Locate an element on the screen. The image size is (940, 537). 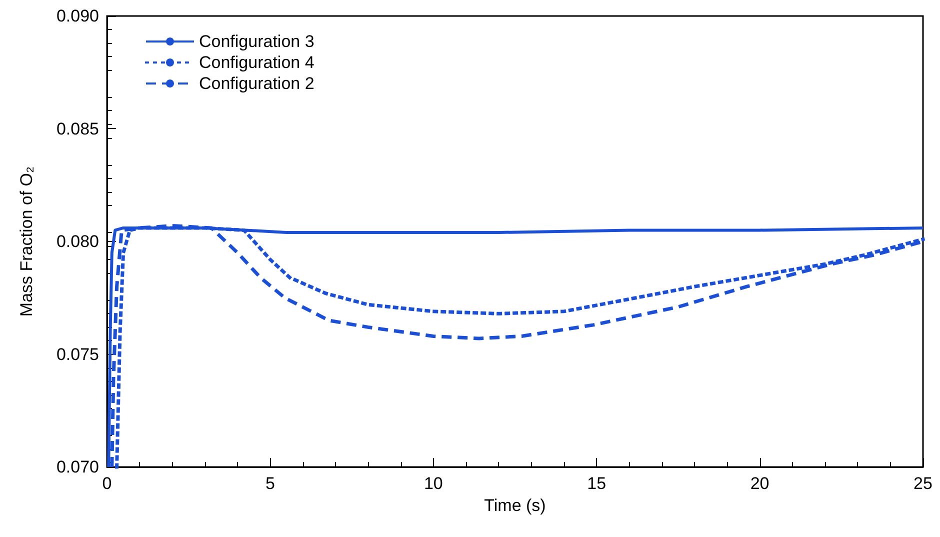
y-axis-title: Mass Fraction of O₂ is located at coordinates (26, 241).